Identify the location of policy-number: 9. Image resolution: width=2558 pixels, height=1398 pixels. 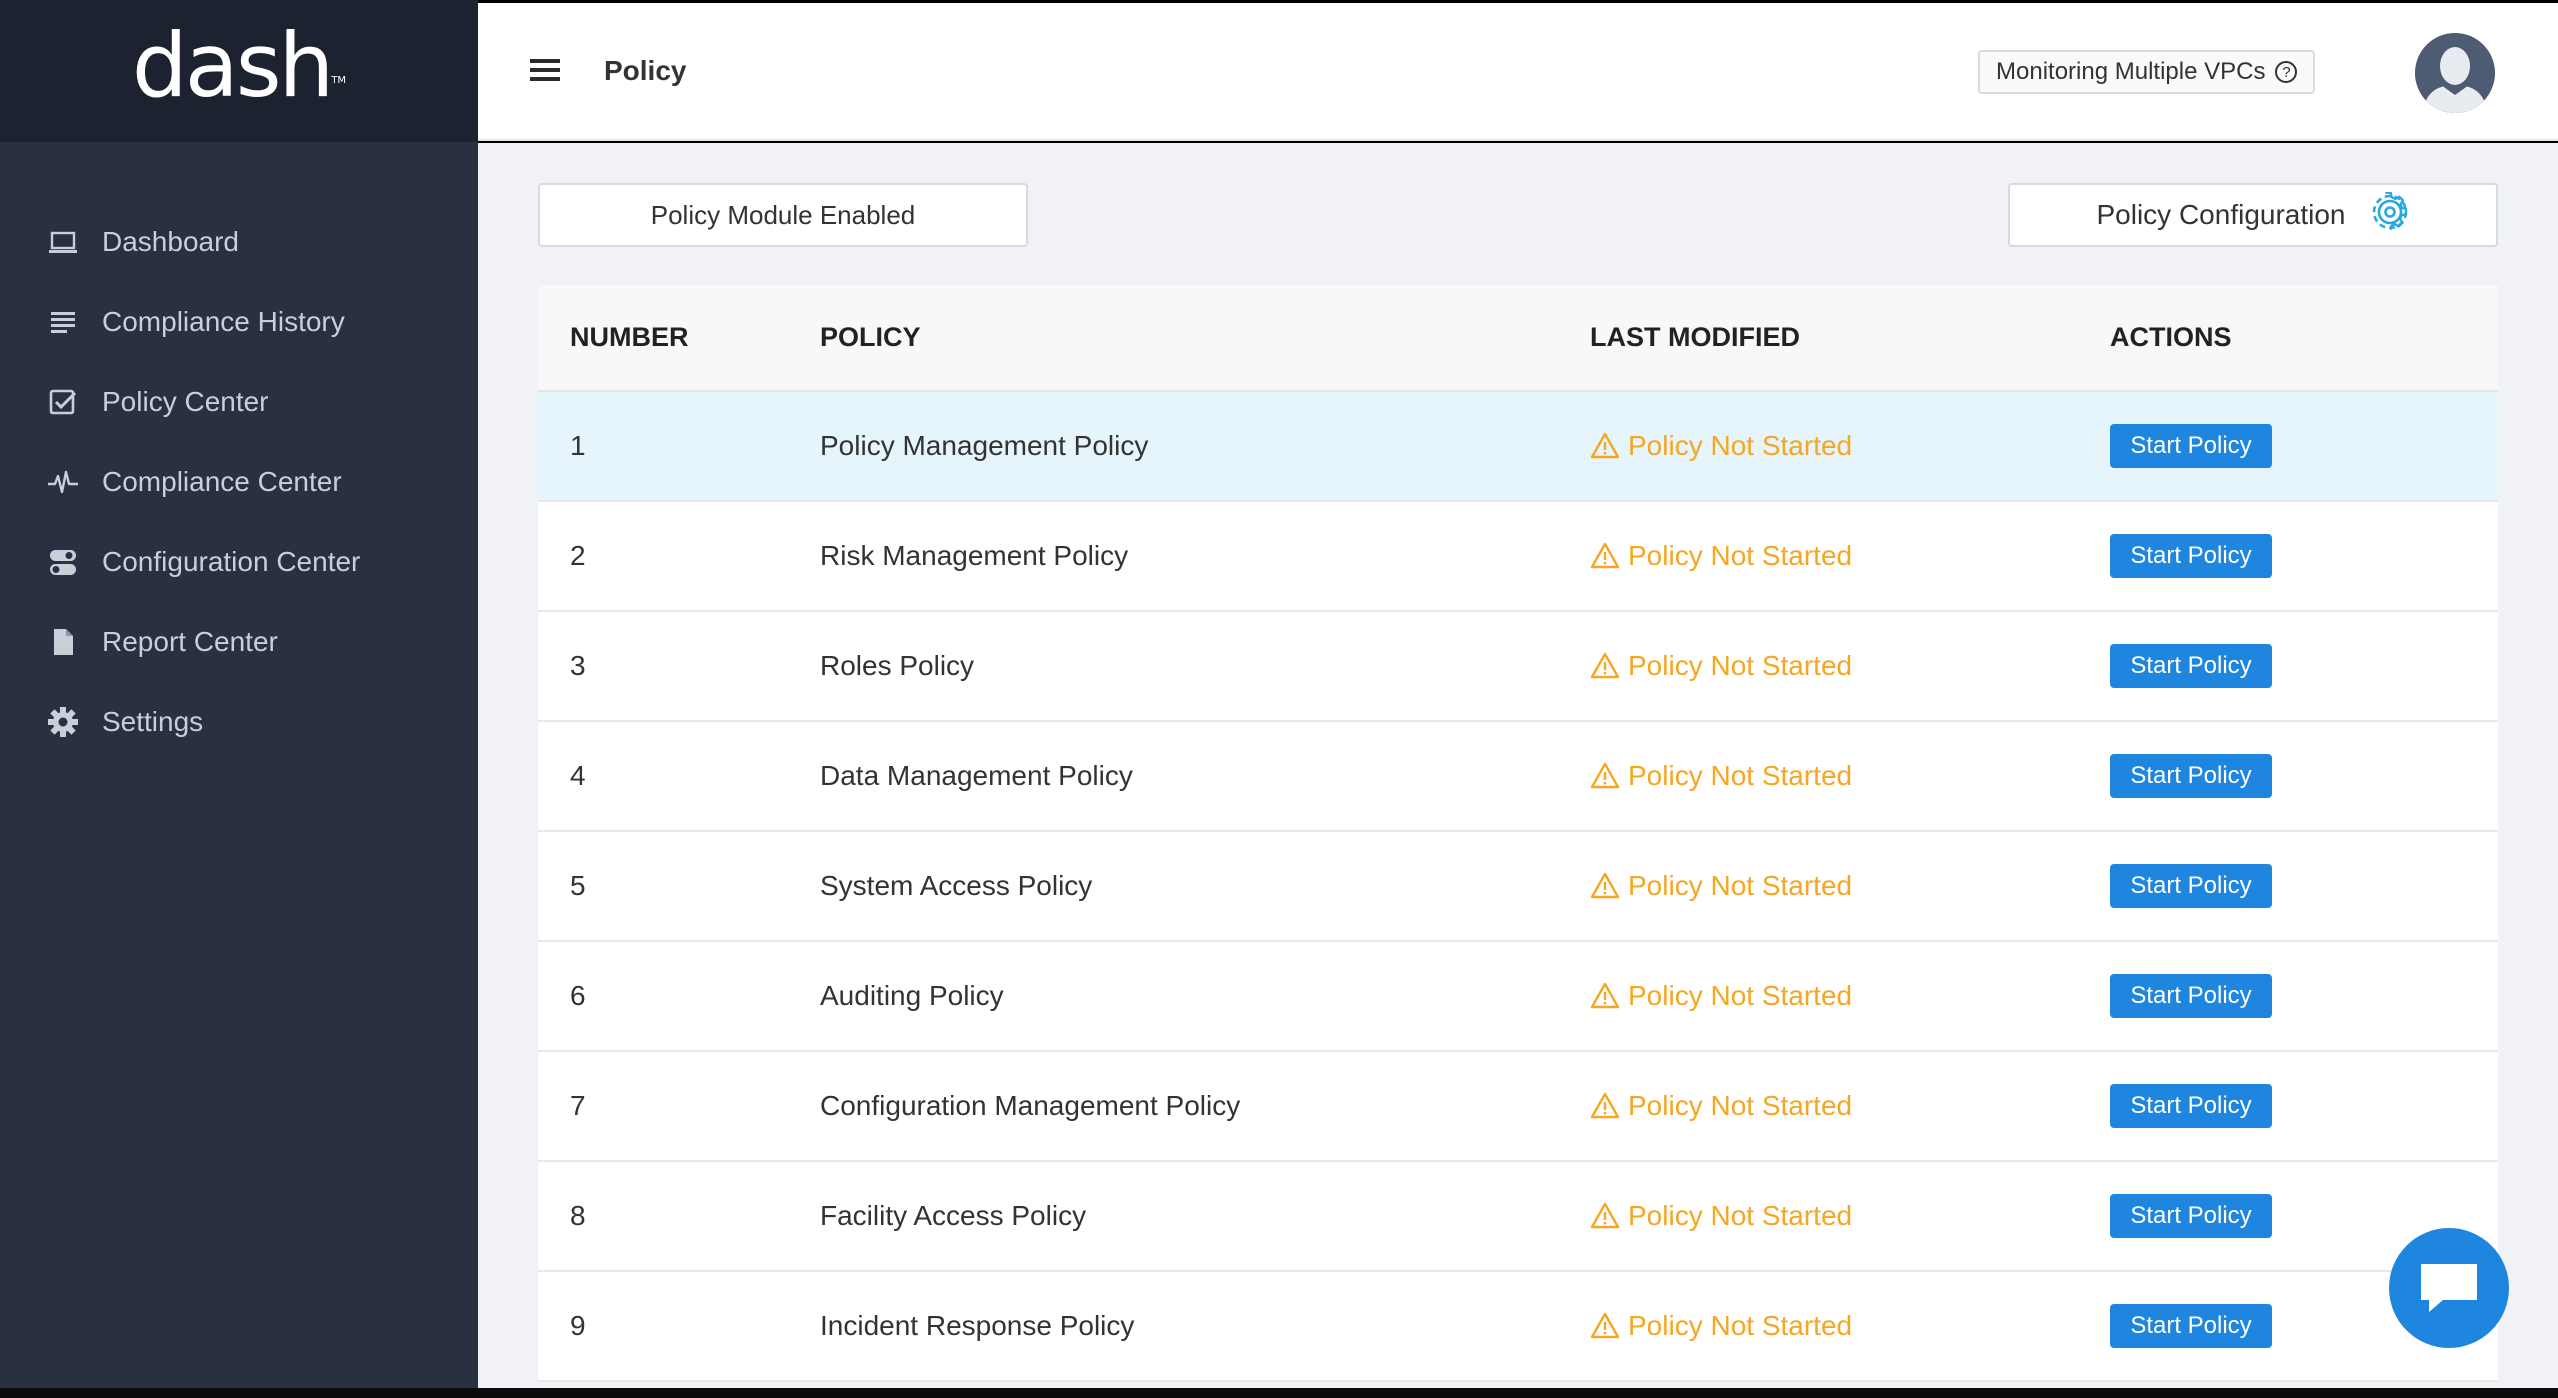
(578, 1325).